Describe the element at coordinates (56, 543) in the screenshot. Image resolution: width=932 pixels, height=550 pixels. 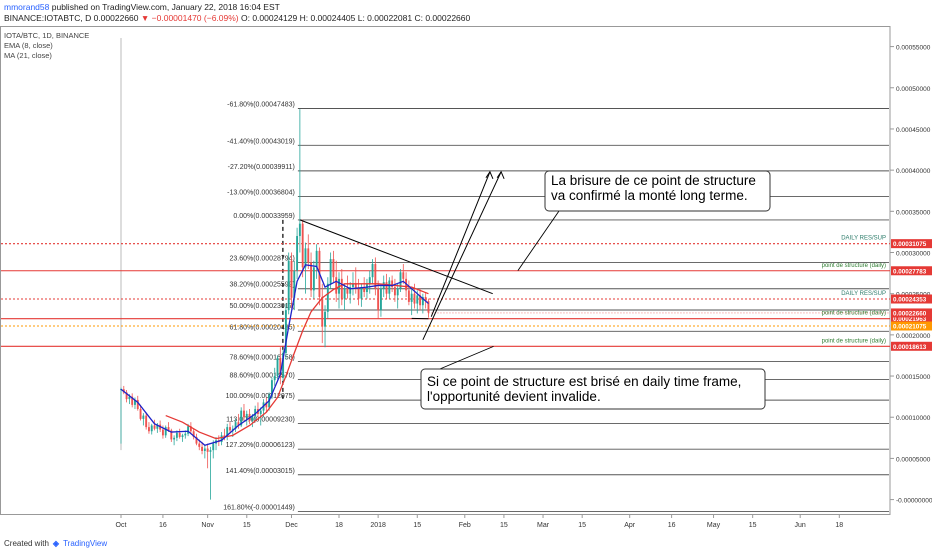
I see `tradingview-logo-icon: ◈` at that location.